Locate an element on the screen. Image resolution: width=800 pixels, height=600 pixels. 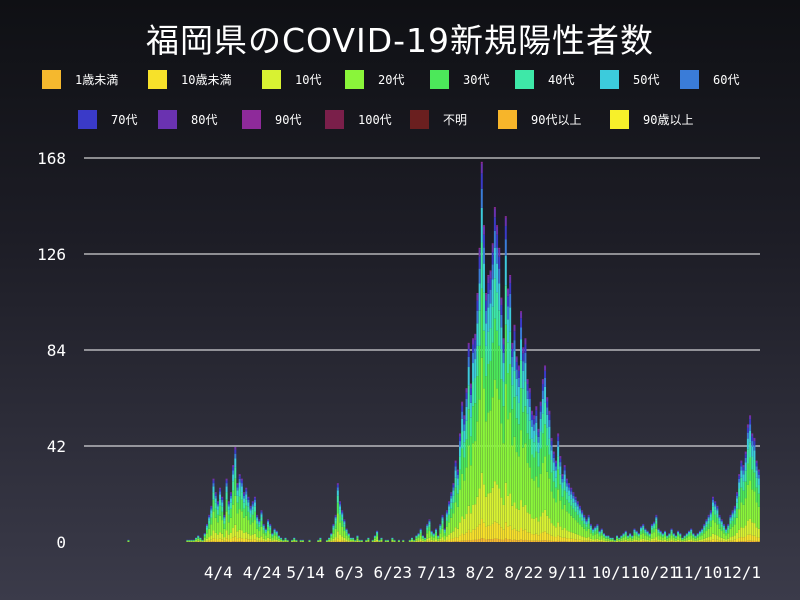
legend-label: 90代 is located at coordinates (288, 120).